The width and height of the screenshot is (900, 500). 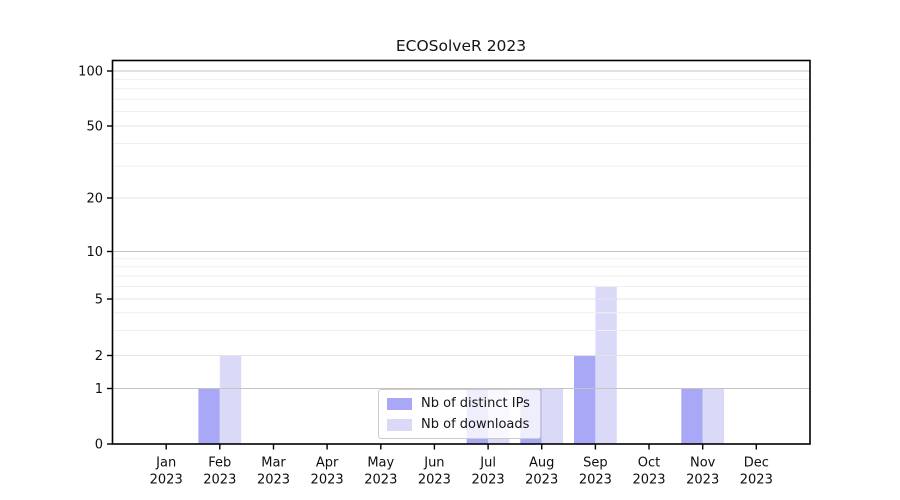 I want to click on x-tick-label-apr: Apr 2023, so click(x=327, y=472).